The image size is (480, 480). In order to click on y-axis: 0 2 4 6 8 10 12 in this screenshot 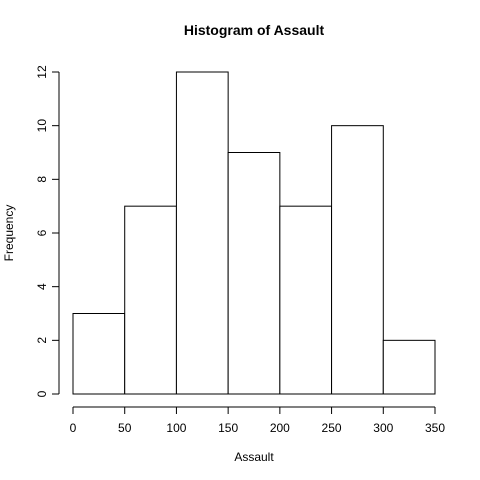, I will do `click(47, 231)`.